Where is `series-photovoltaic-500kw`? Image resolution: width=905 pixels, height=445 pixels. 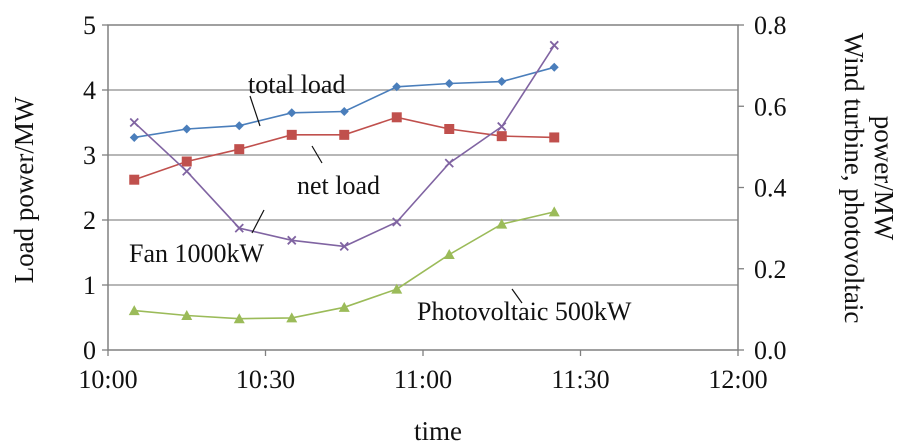
series-photovoltaic-500kw is located at coordinates (344, 265).